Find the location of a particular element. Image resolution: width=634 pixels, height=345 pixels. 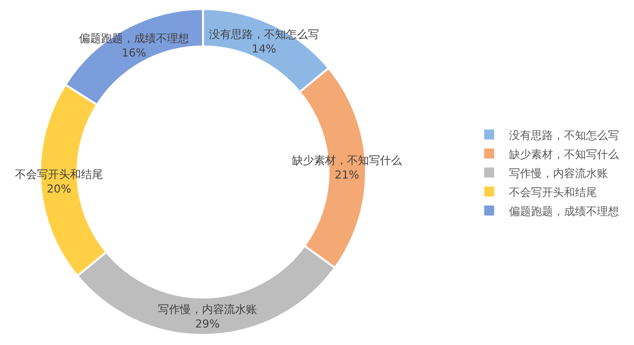

legend-label: 不会写开头和结尾 is located at coordinates (553, 192).